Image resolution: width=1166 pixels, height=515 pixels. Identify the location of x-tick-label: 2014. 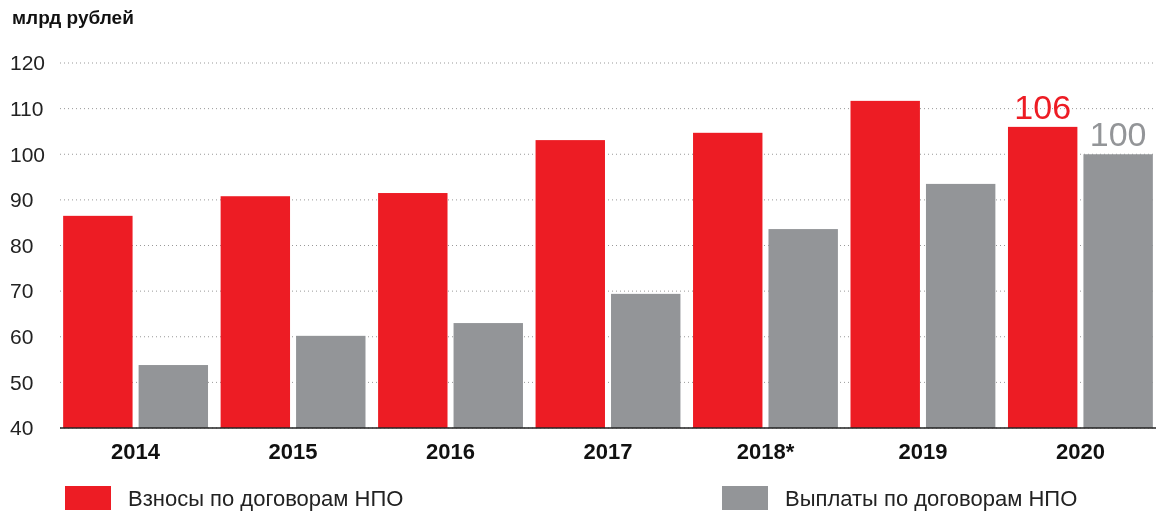
(136, 451).